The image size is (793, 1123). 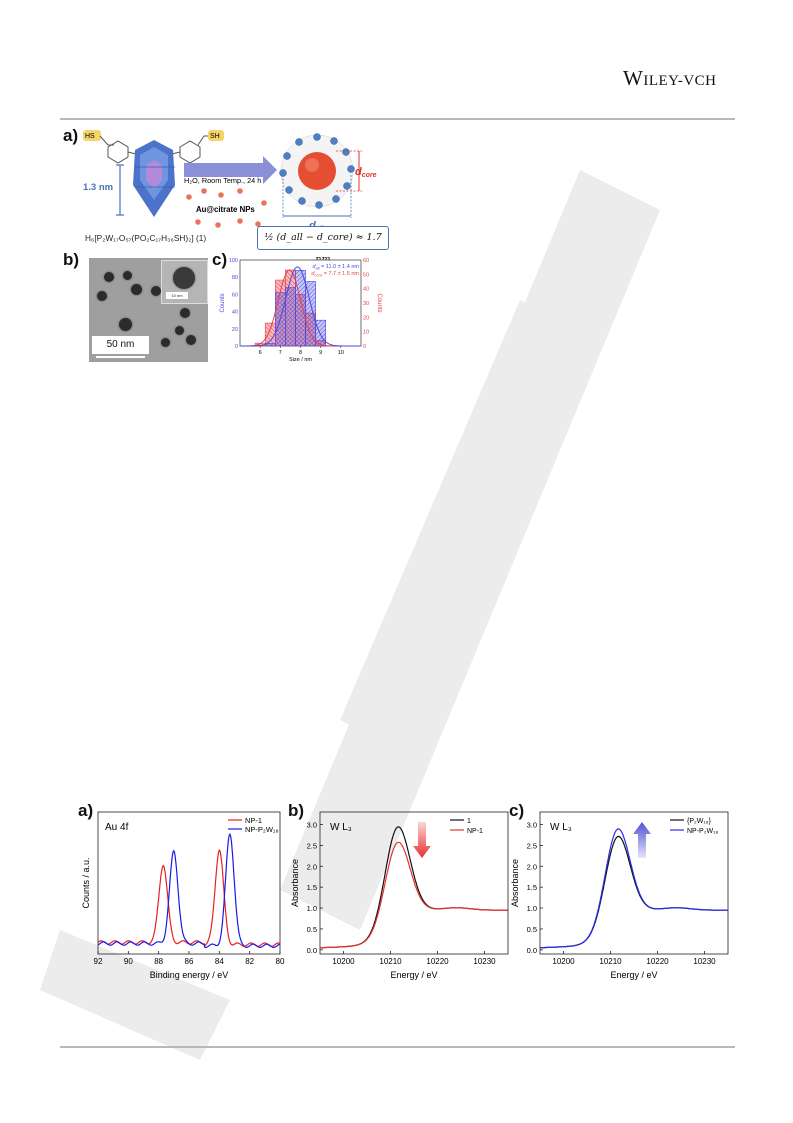 What do you see at coordinates (366, 304) in the screenshot?
I see `y-right-tick-label: 30` at bounding box center [366, 304].